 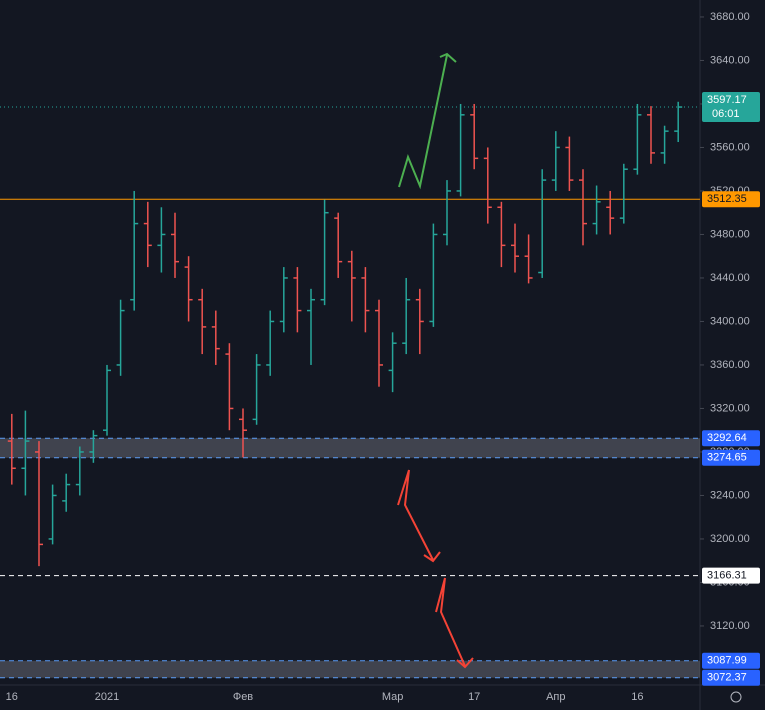 What do you see at coordinates (435, 360) in the screenshot?
I see `annotations` at bounding box center [435, 360].